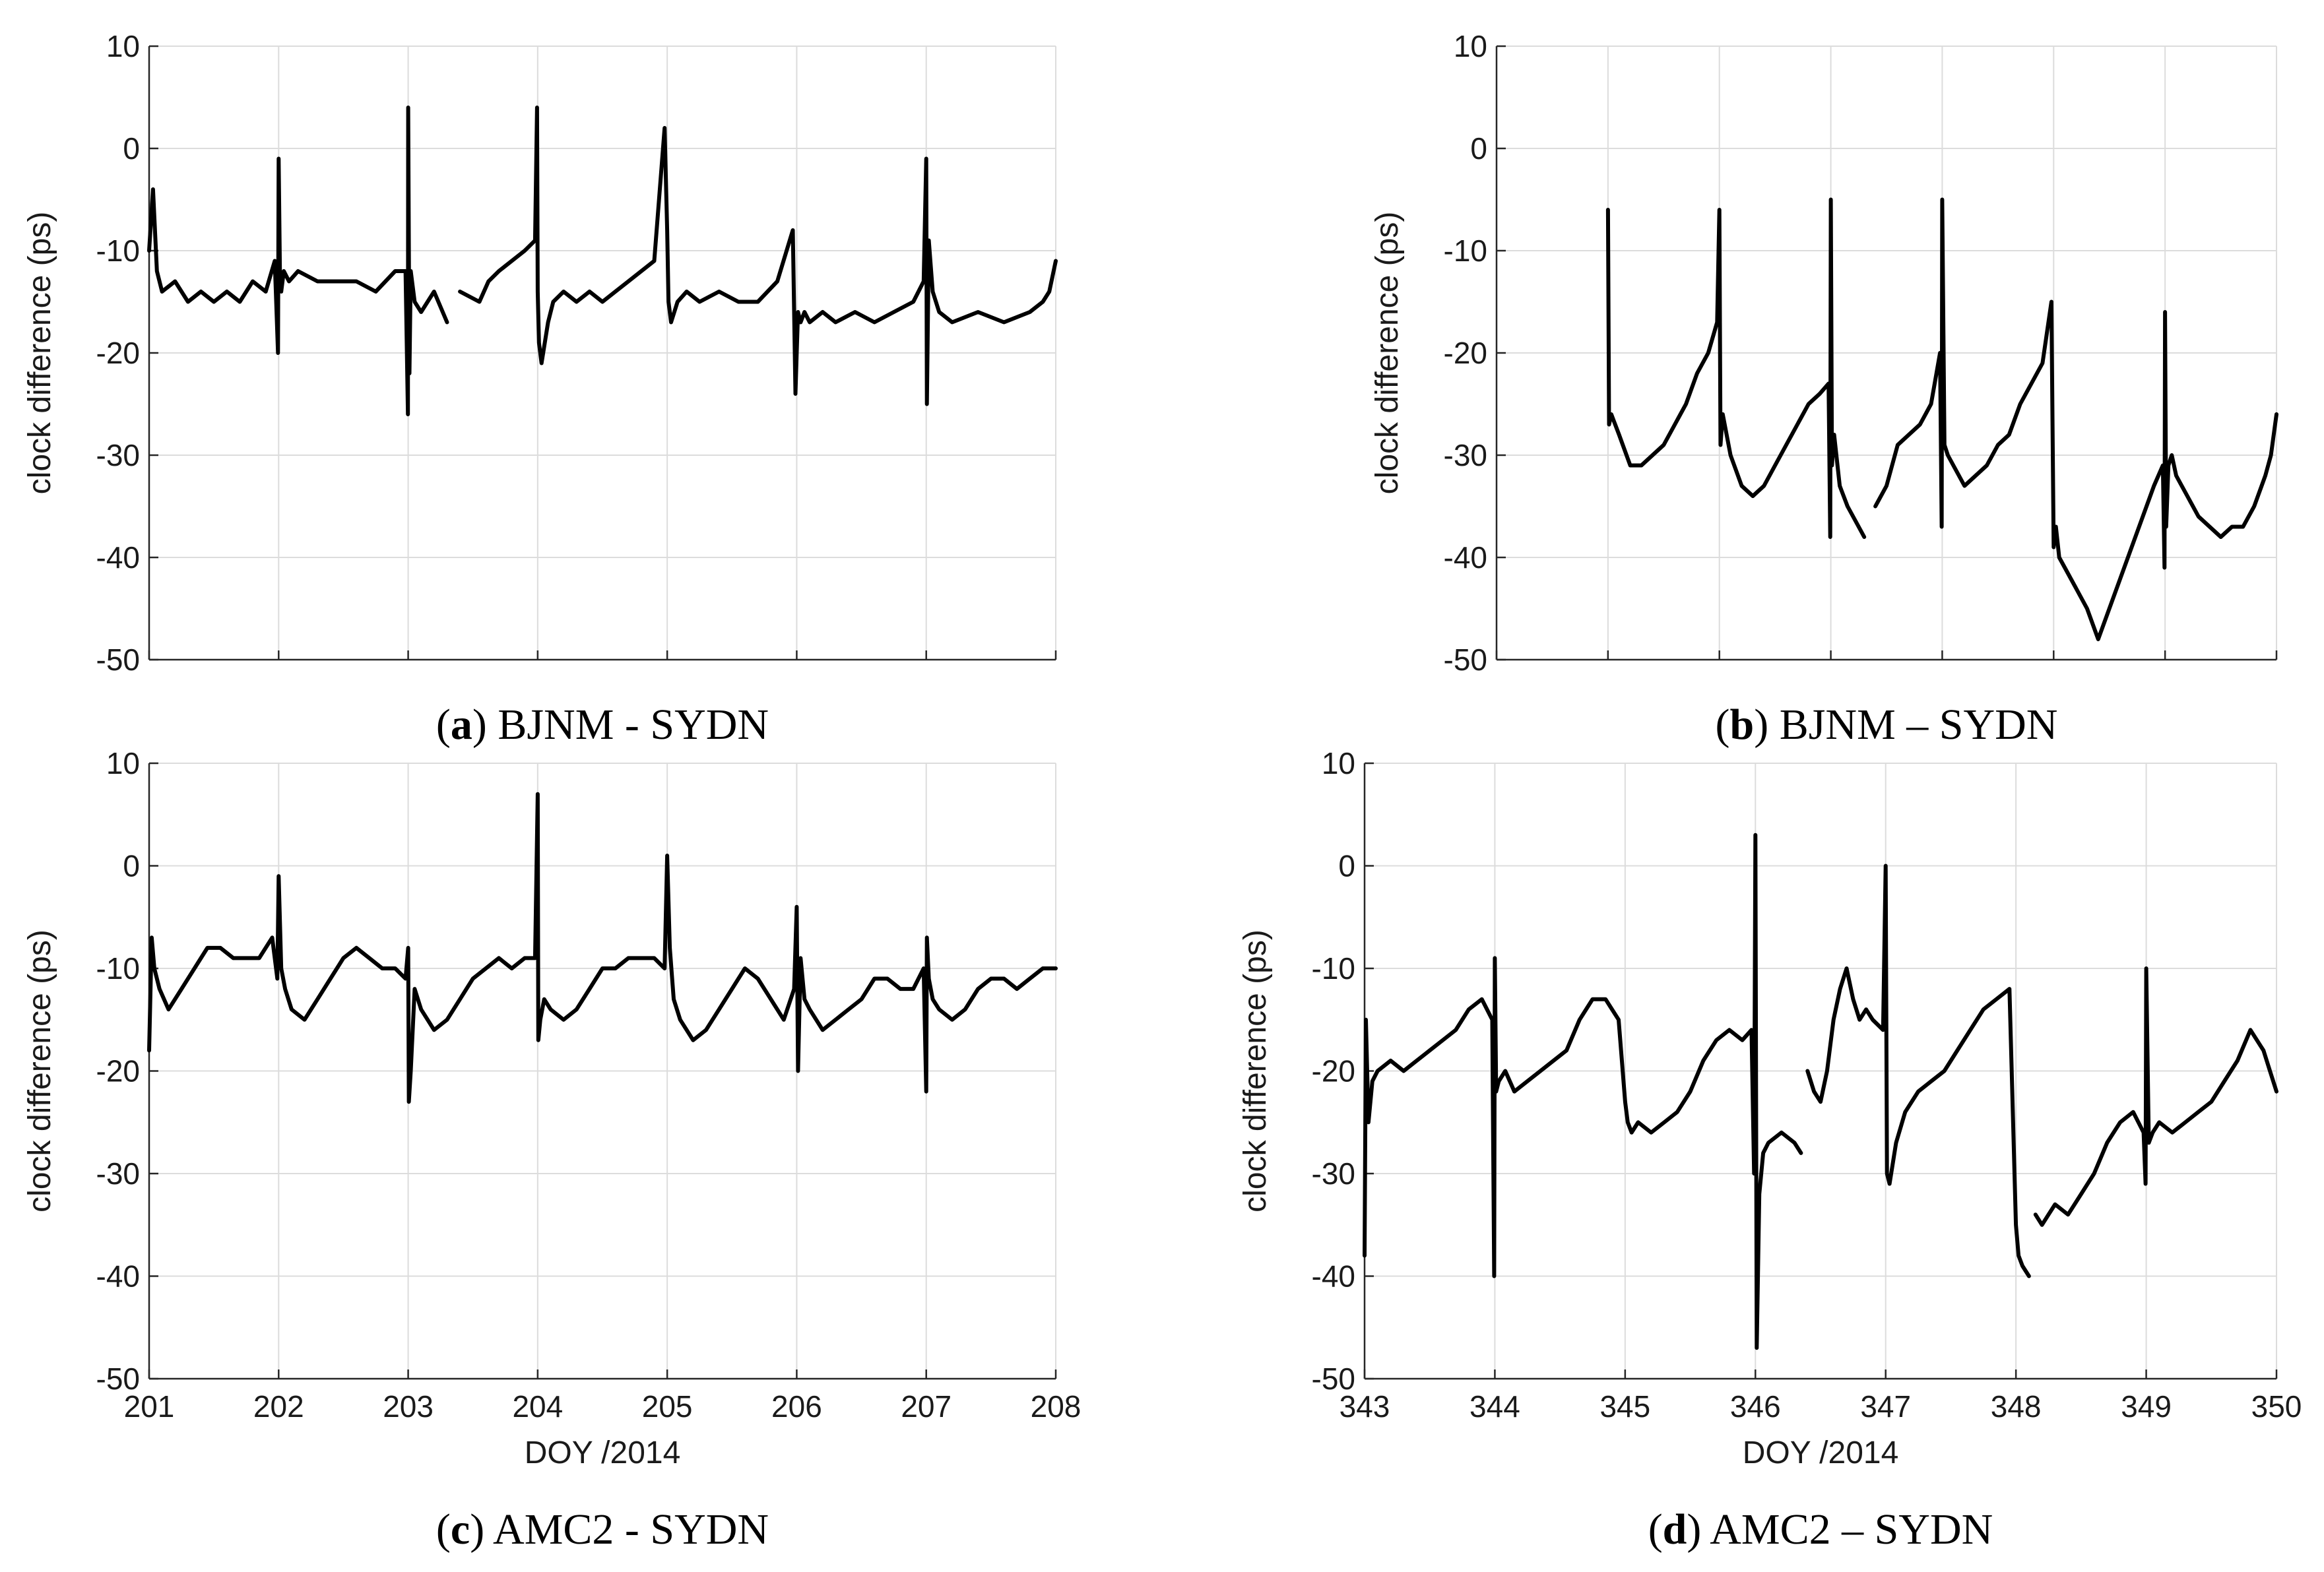 The width and height of the screenshot is (2324, 1572). Describe the element at coordinates (1675, 1529) in the screenshot. I see `panel-letter: d` at that location.